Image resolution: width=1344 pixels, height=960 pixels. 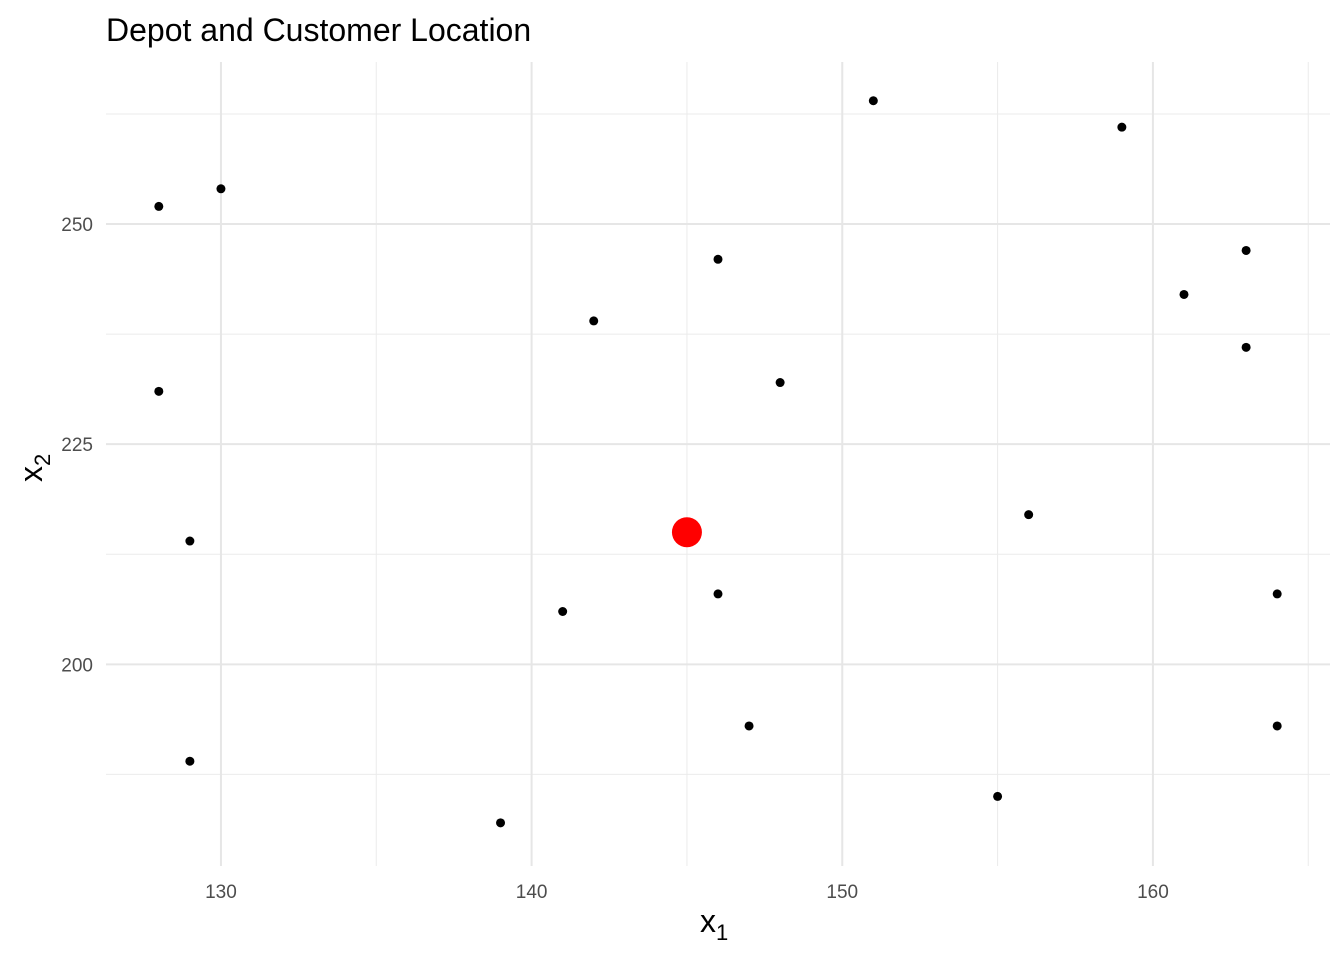 What do you see at coordinates (42, 460) in the screenshot?
I see `y-axis-label-subscript: 2` at bounding box center [42, 460].